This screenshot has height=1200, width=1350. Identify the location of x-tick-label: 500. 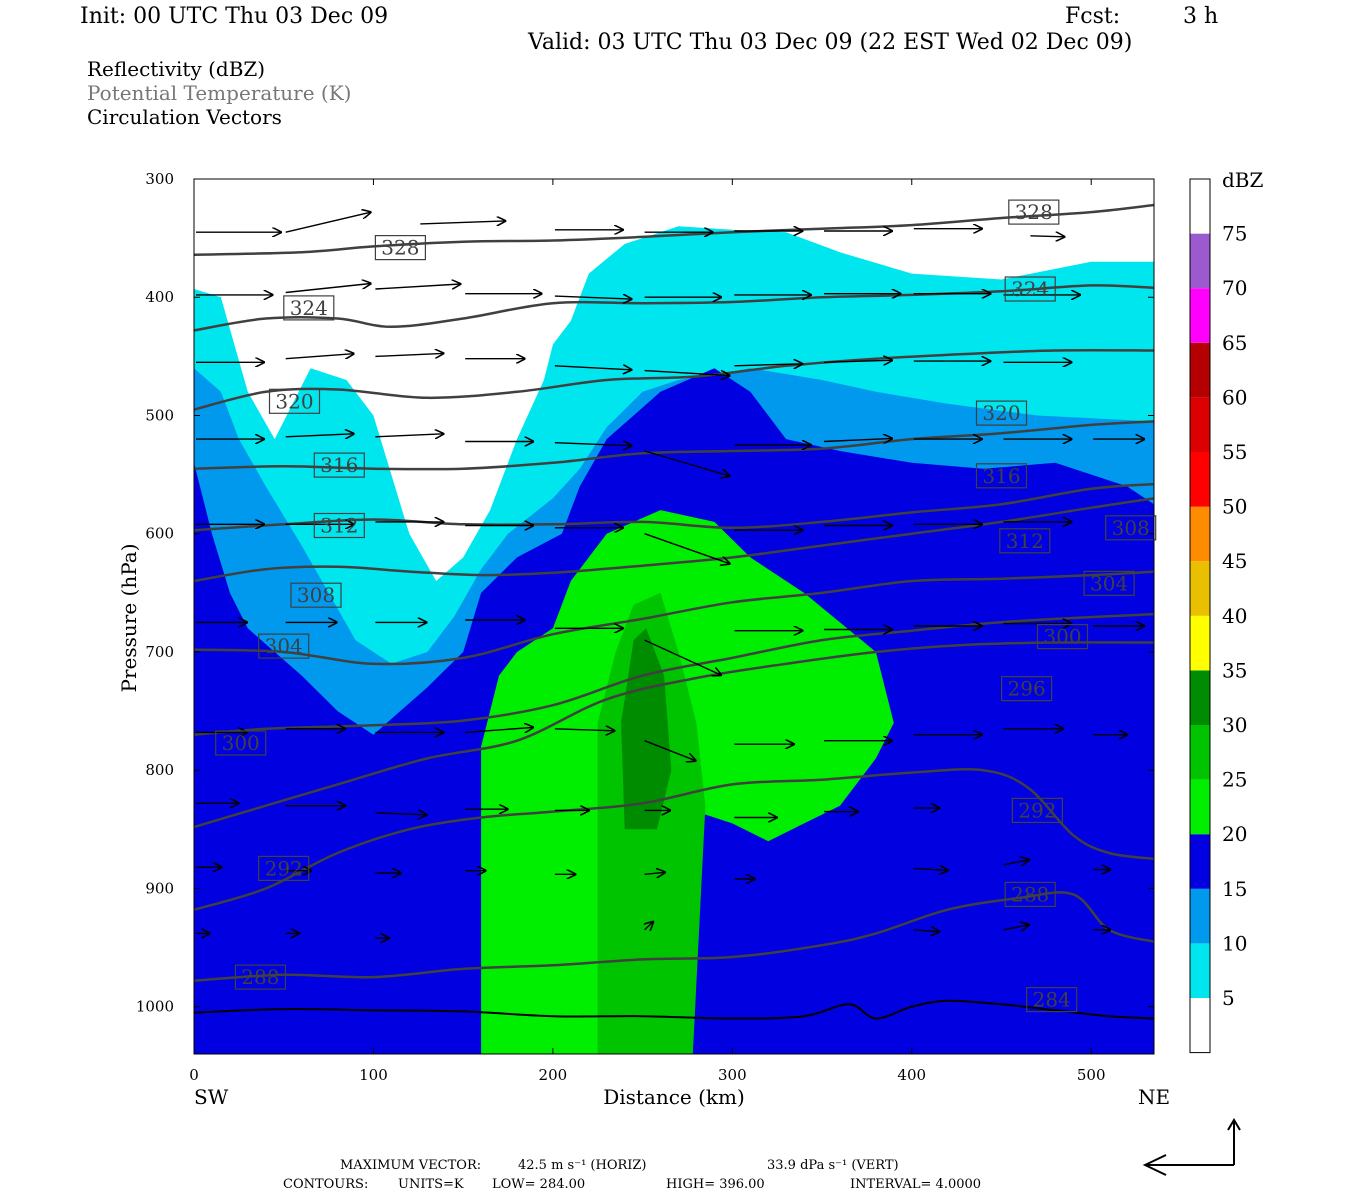
(1091, 1075).